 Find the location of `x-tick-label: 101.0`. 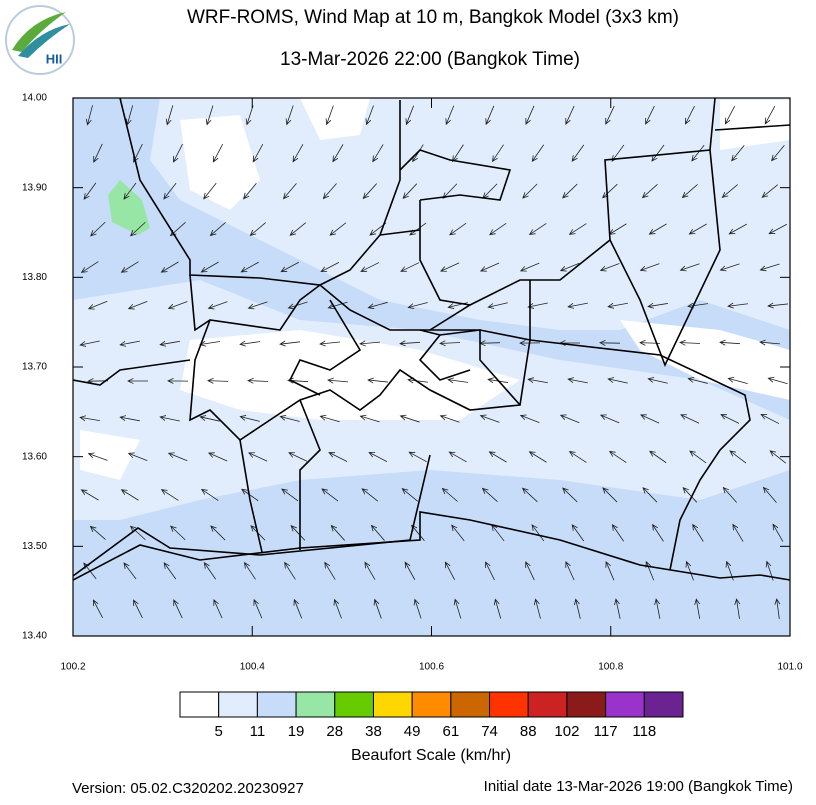

x-tick-label: 101.0 is located at coordinates (789, 667).